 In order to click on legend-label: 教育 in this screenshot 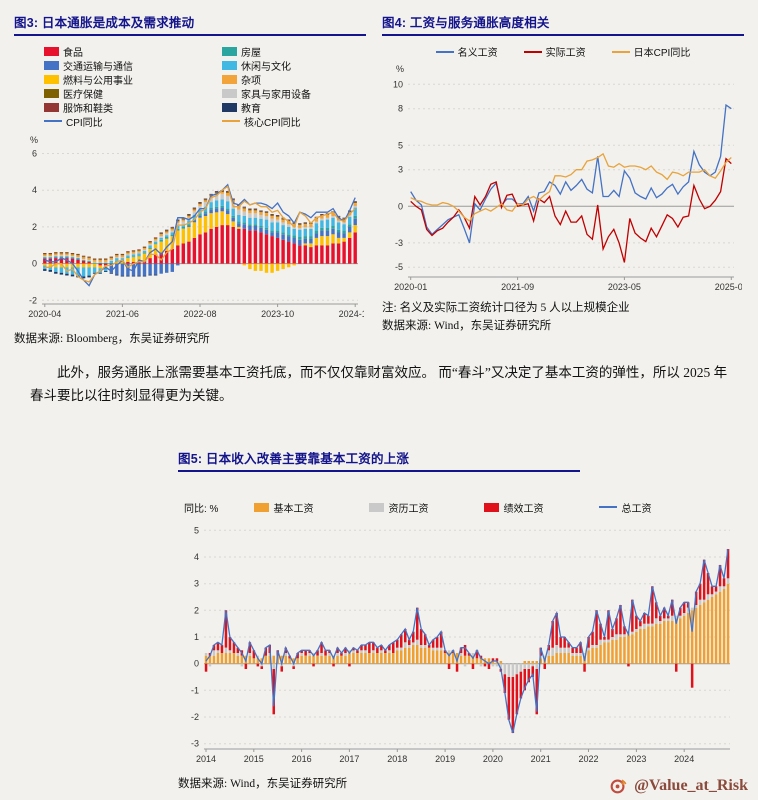, I will do `click(251, 109)`.